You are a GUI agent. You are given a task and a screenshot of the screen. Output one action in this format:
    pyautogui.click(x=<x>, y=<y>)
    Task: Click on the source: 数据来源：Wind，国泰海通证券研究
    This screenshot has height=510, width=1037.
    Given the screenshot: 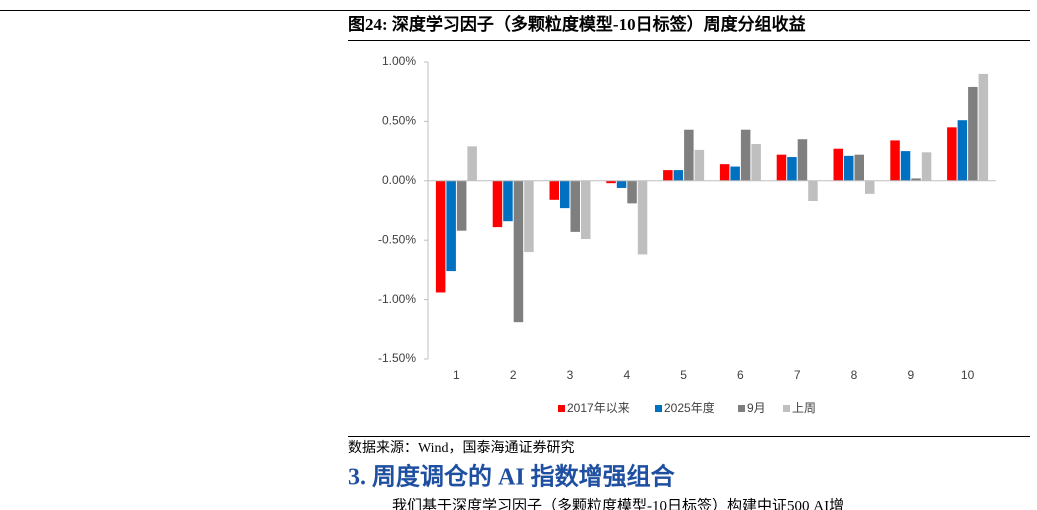 What is the action you would take?
    pyautogui.click(x=461, y=448)
    